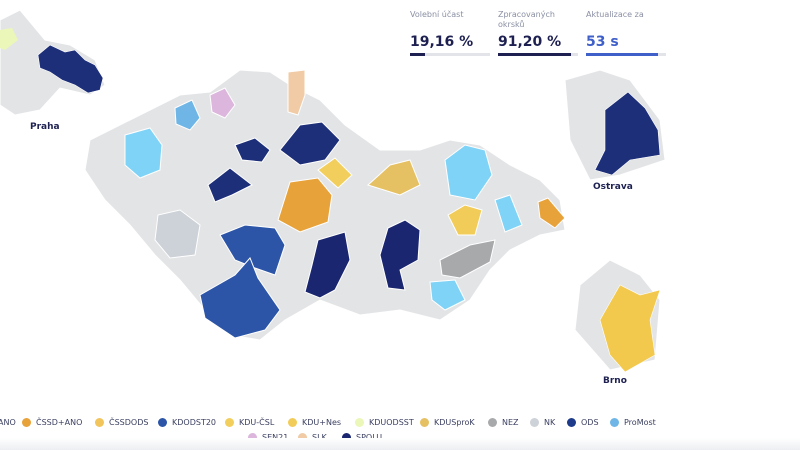  What do you see at coordinates (442, 42) in the screenshot?
I see `stat-value: 19,16 %` at bounding box center [442, 42].